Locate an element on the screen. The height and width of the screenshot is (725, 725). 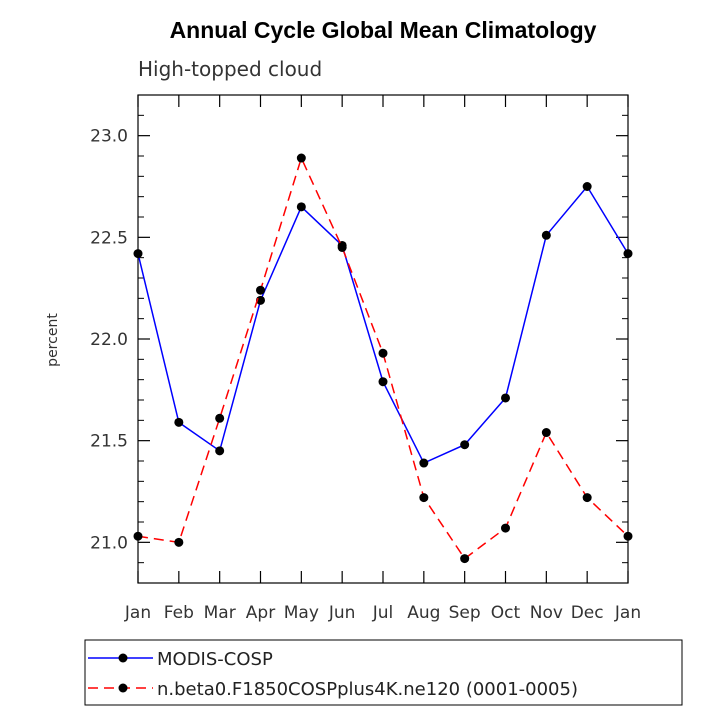
legend-marker-model is located at coordinates (123, 688).